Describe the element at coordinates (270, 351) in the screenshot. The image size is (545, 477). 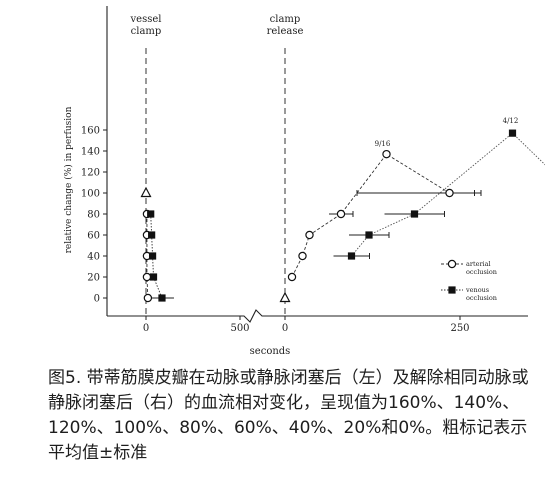
I see `x-axis-label: seconds` at that location.